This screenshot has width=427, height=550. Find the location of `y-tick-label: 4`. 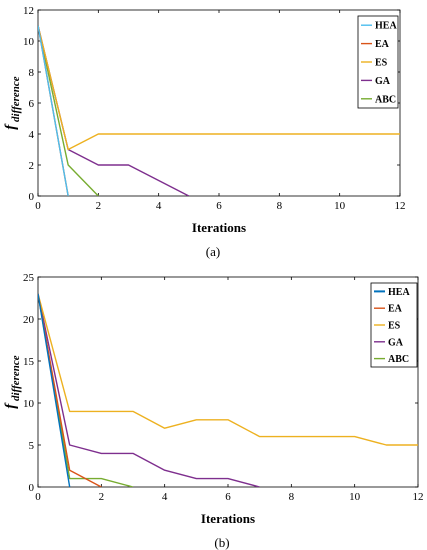

y-tick-label: 4 is located at coordinates (32, 135).